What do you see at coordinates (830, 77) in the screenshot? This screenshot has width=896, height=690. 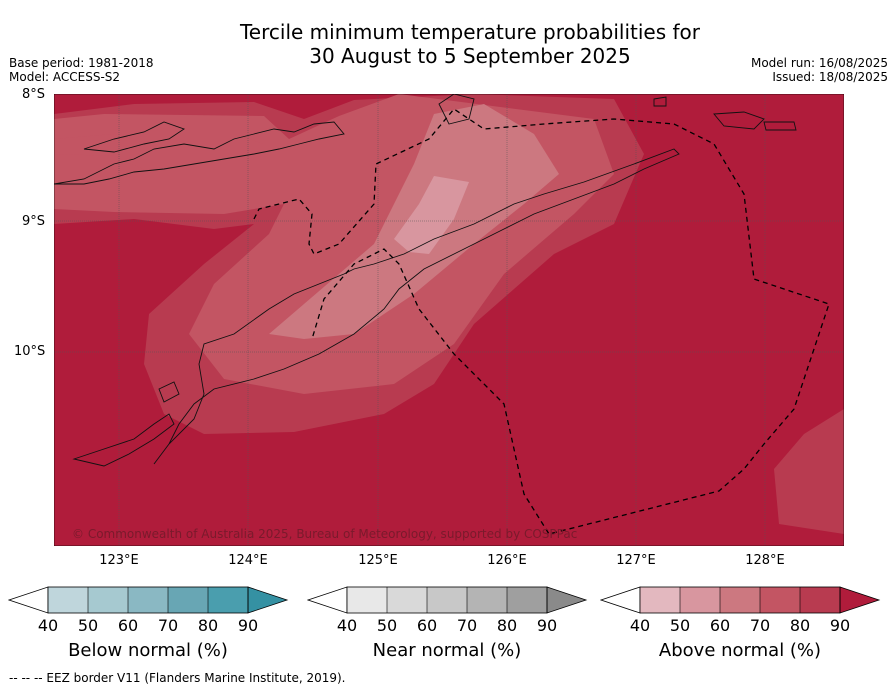 I see `issued-date: Issued: 18/08/2025` at bounding box center [830, 77].